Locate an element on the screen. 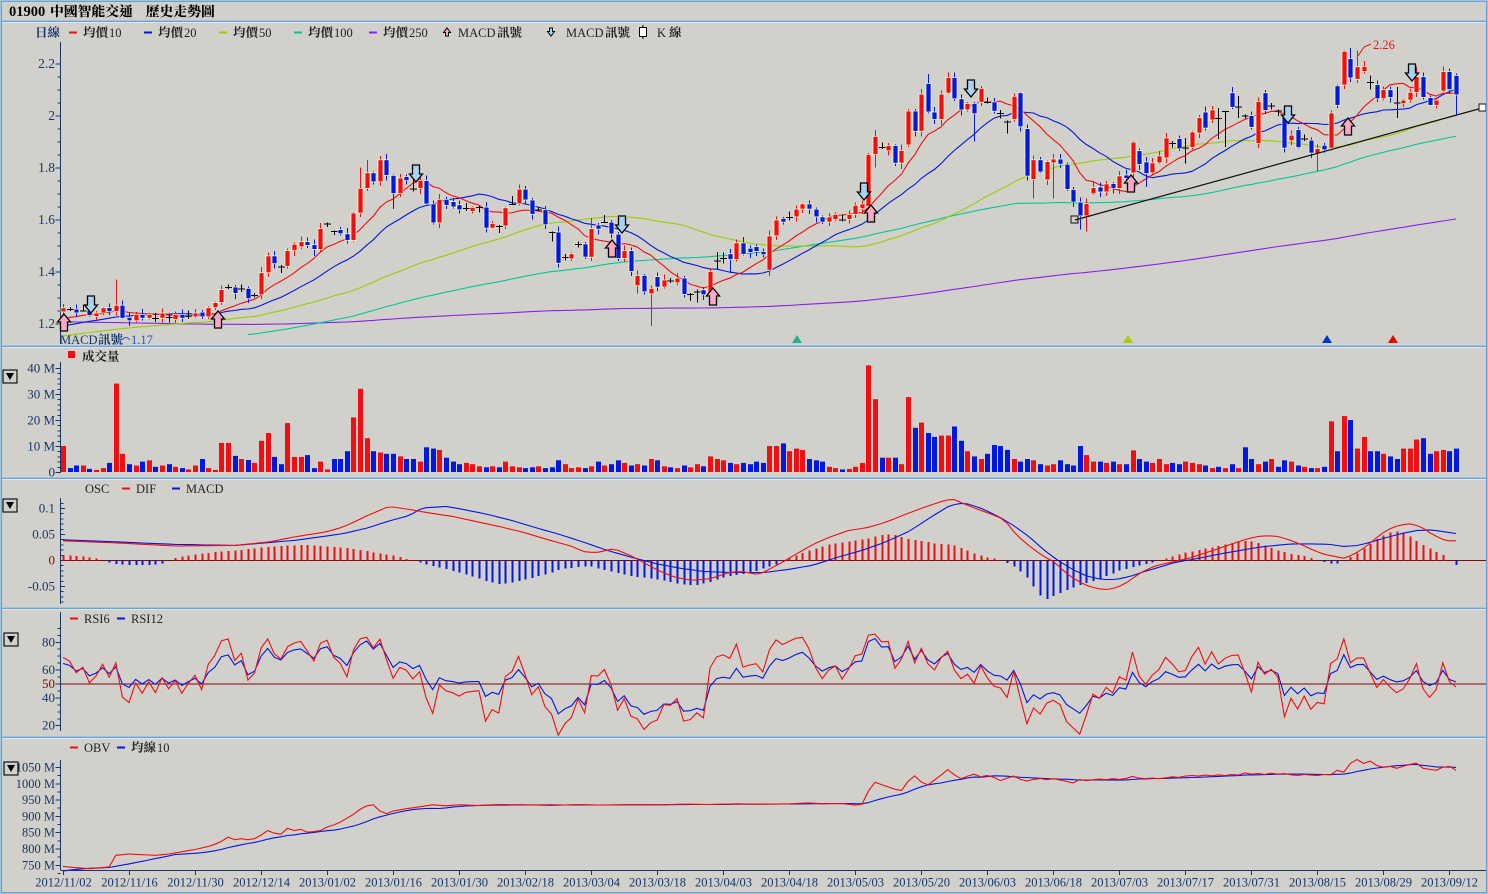  svg-text: 2013/08/29 is located at coordinates (1383, 883).